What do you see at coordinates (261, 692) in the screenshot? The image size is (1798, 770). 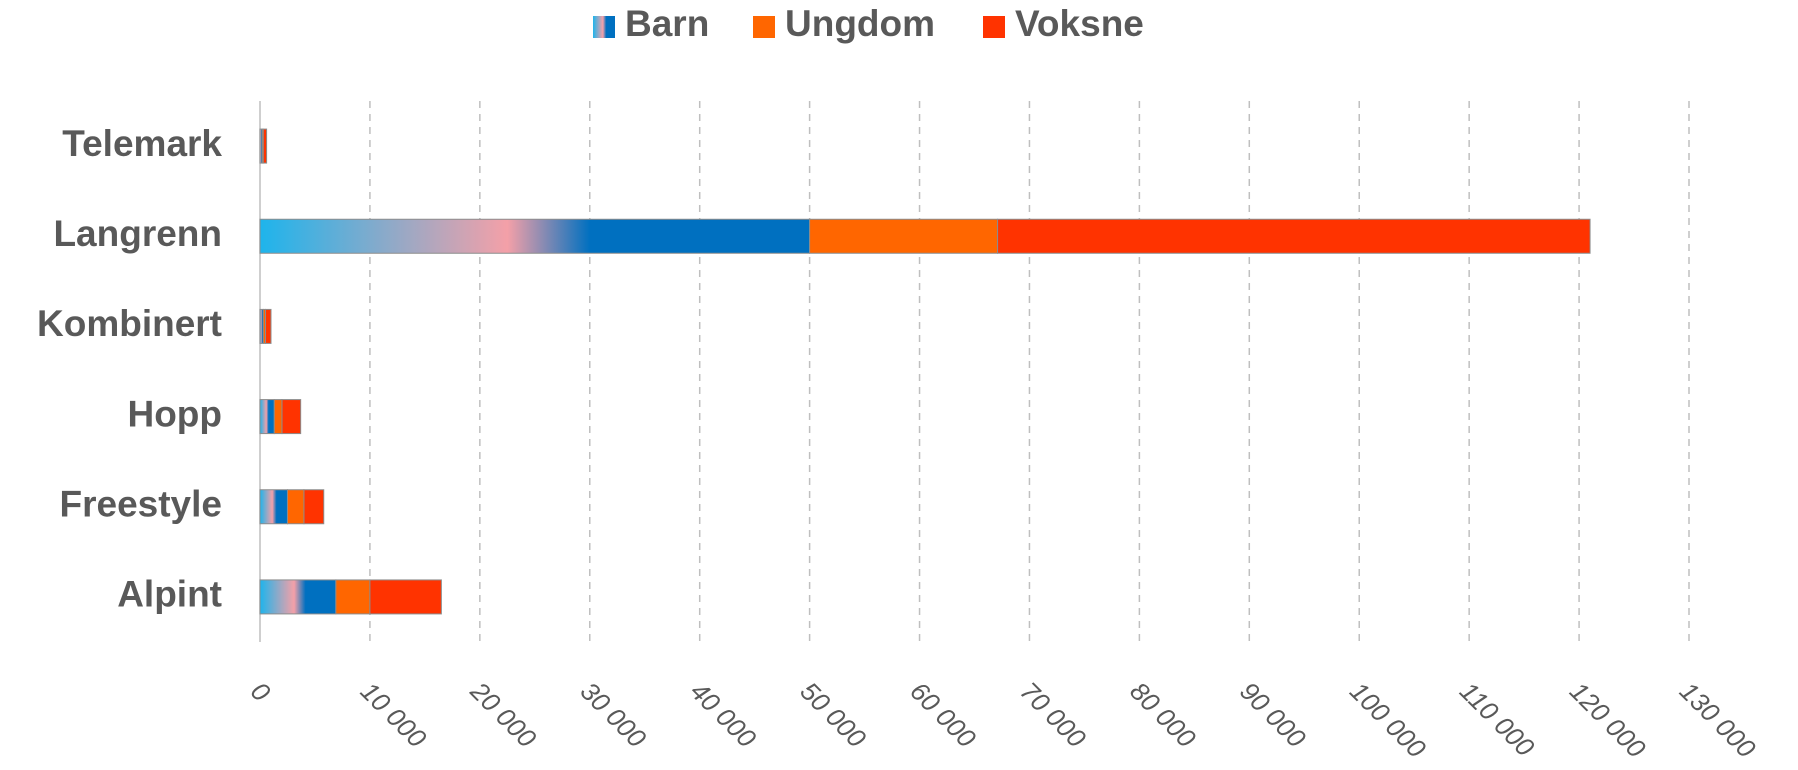 I see `x-tick-label: 0` at bounding box center [261, 692].